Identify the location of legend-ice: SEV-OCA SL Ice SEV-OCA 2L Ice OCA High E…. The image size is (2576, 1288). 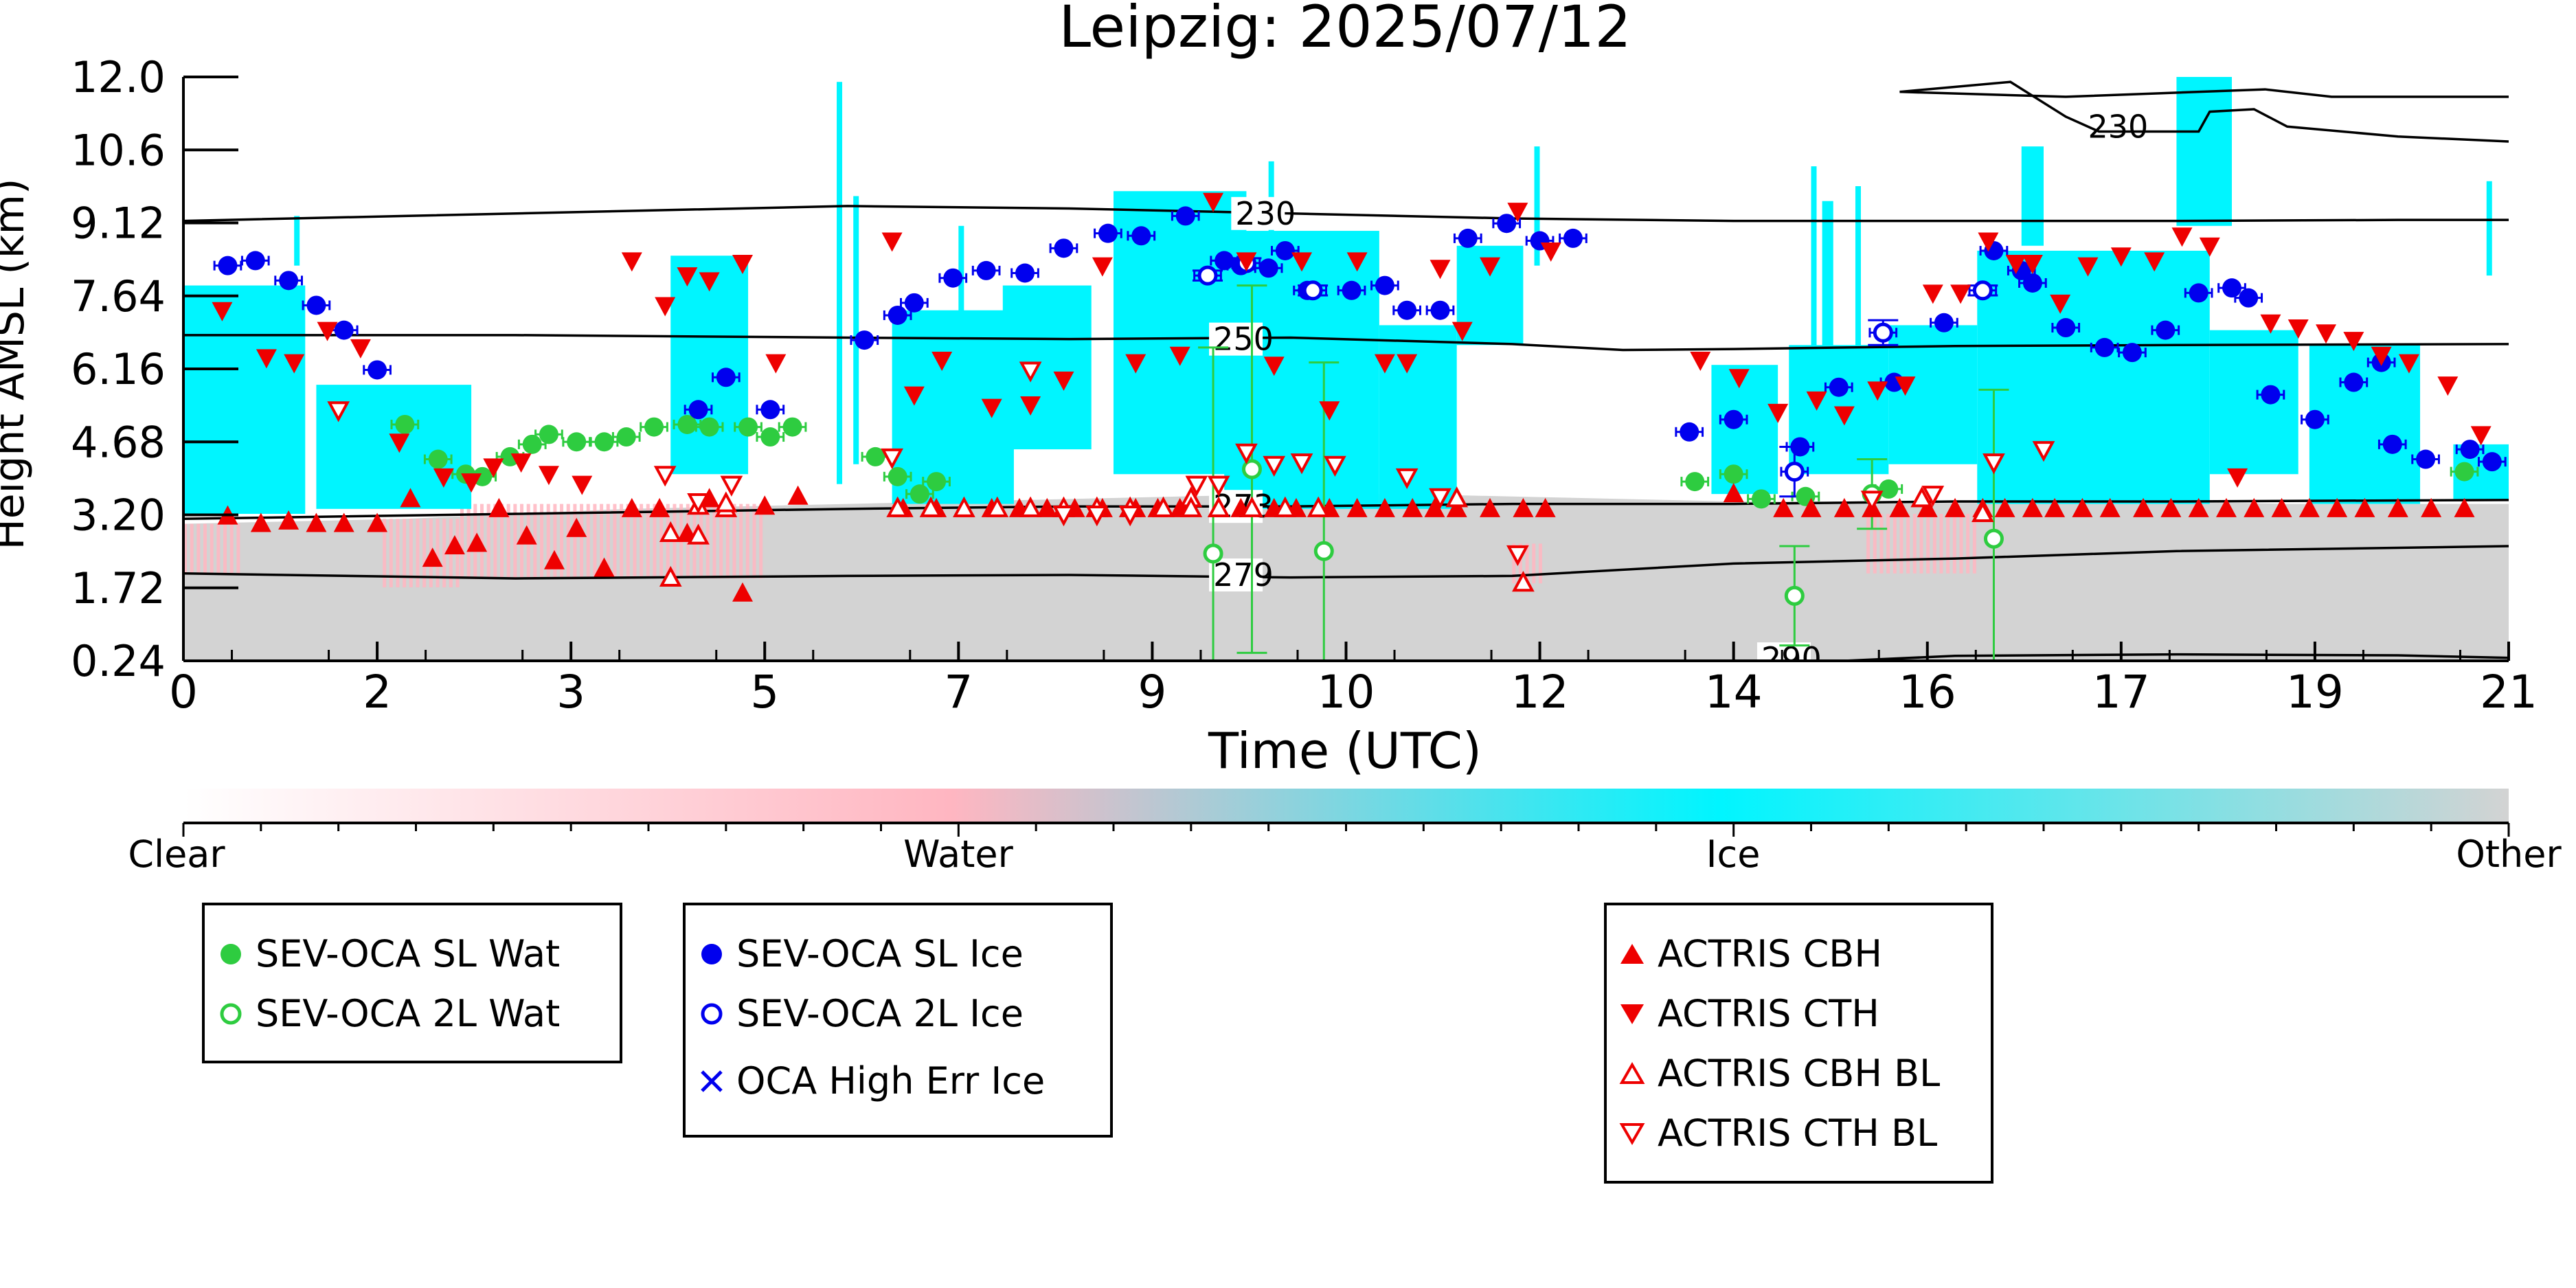
(898, 1020).